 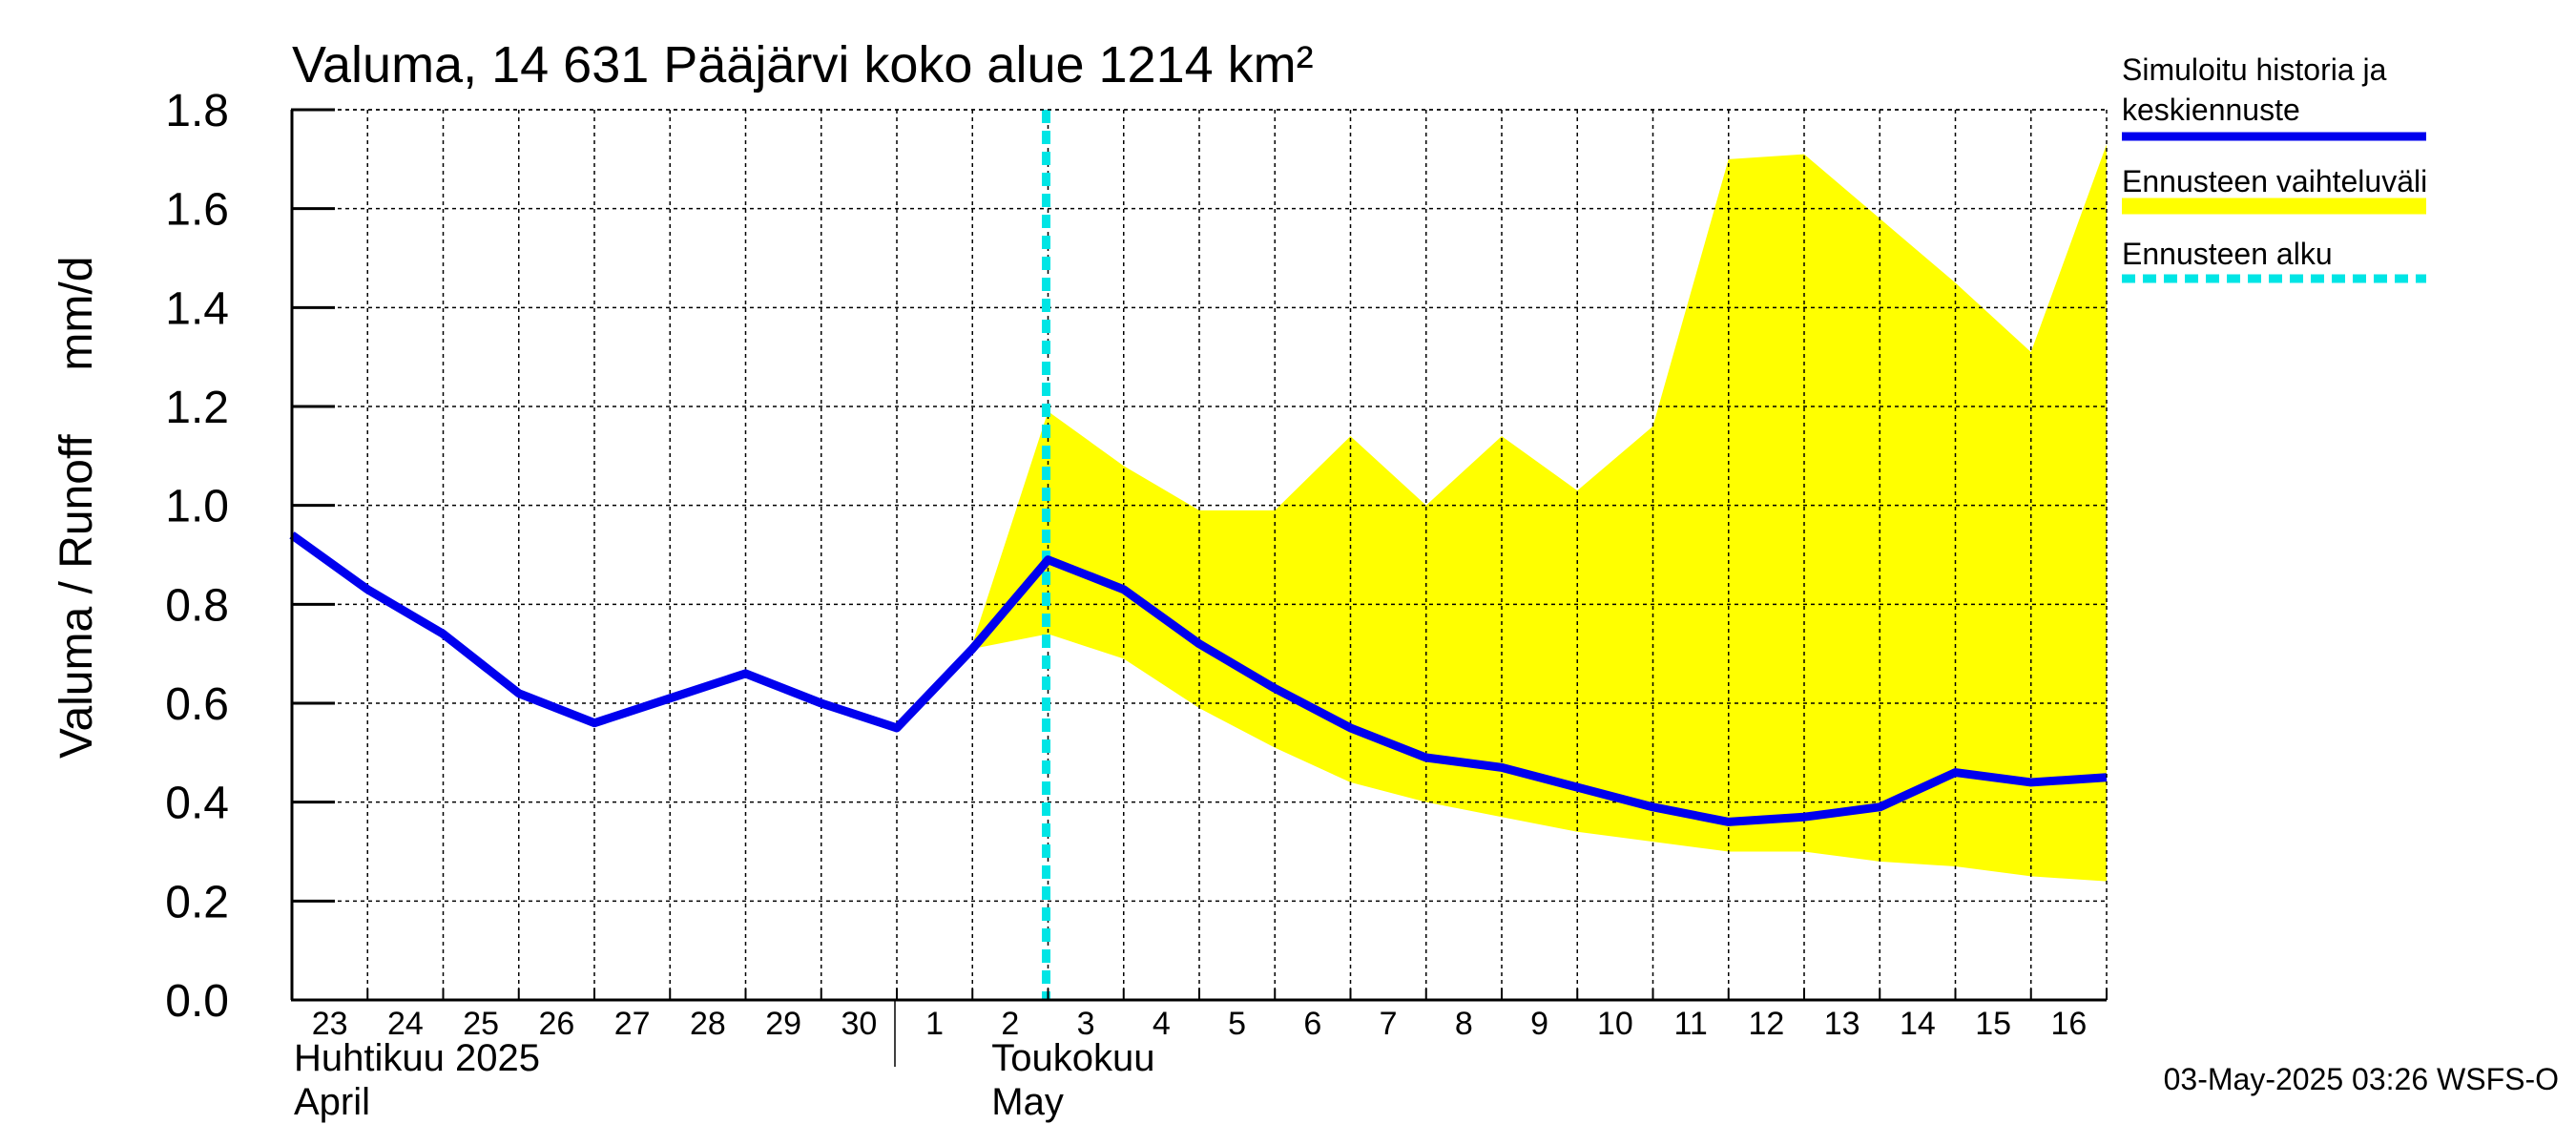 I want to click on legend-label: Ennusteen alku, so click(x=2227, y=254).